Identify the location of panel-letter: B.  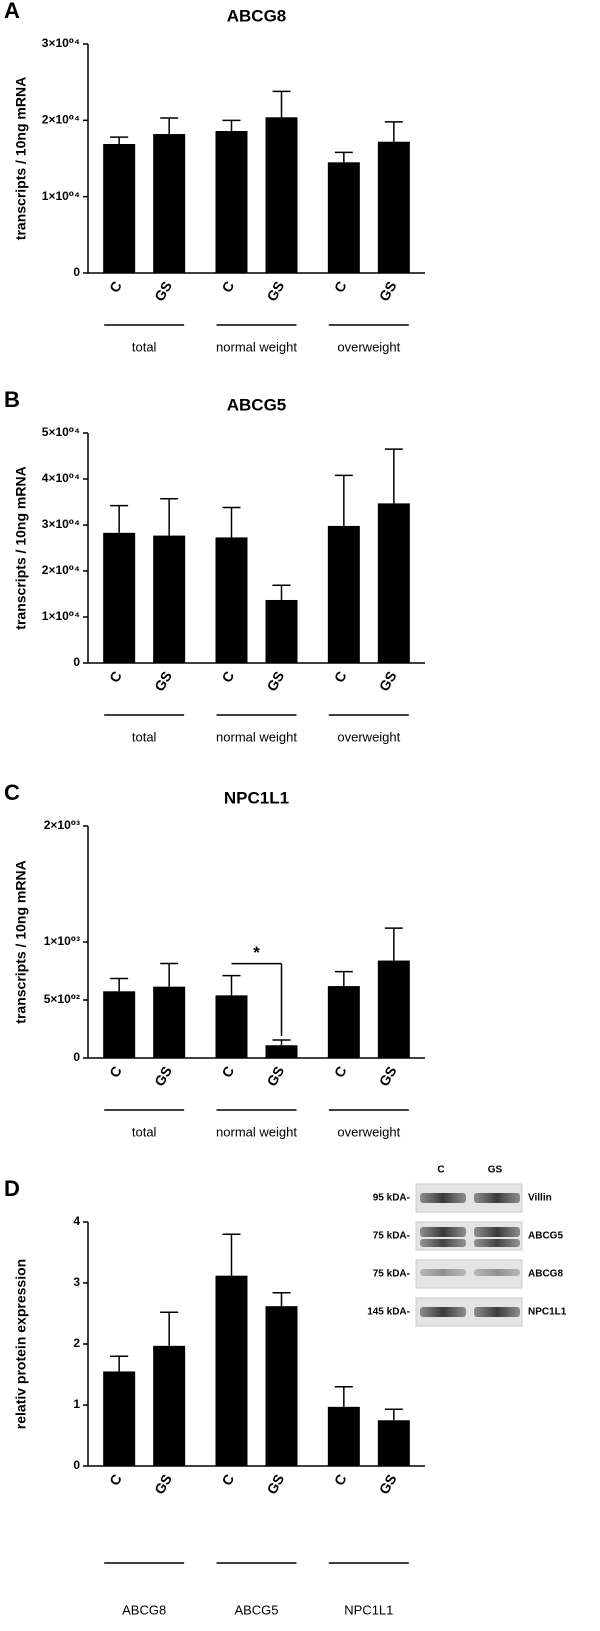
(12, 399).